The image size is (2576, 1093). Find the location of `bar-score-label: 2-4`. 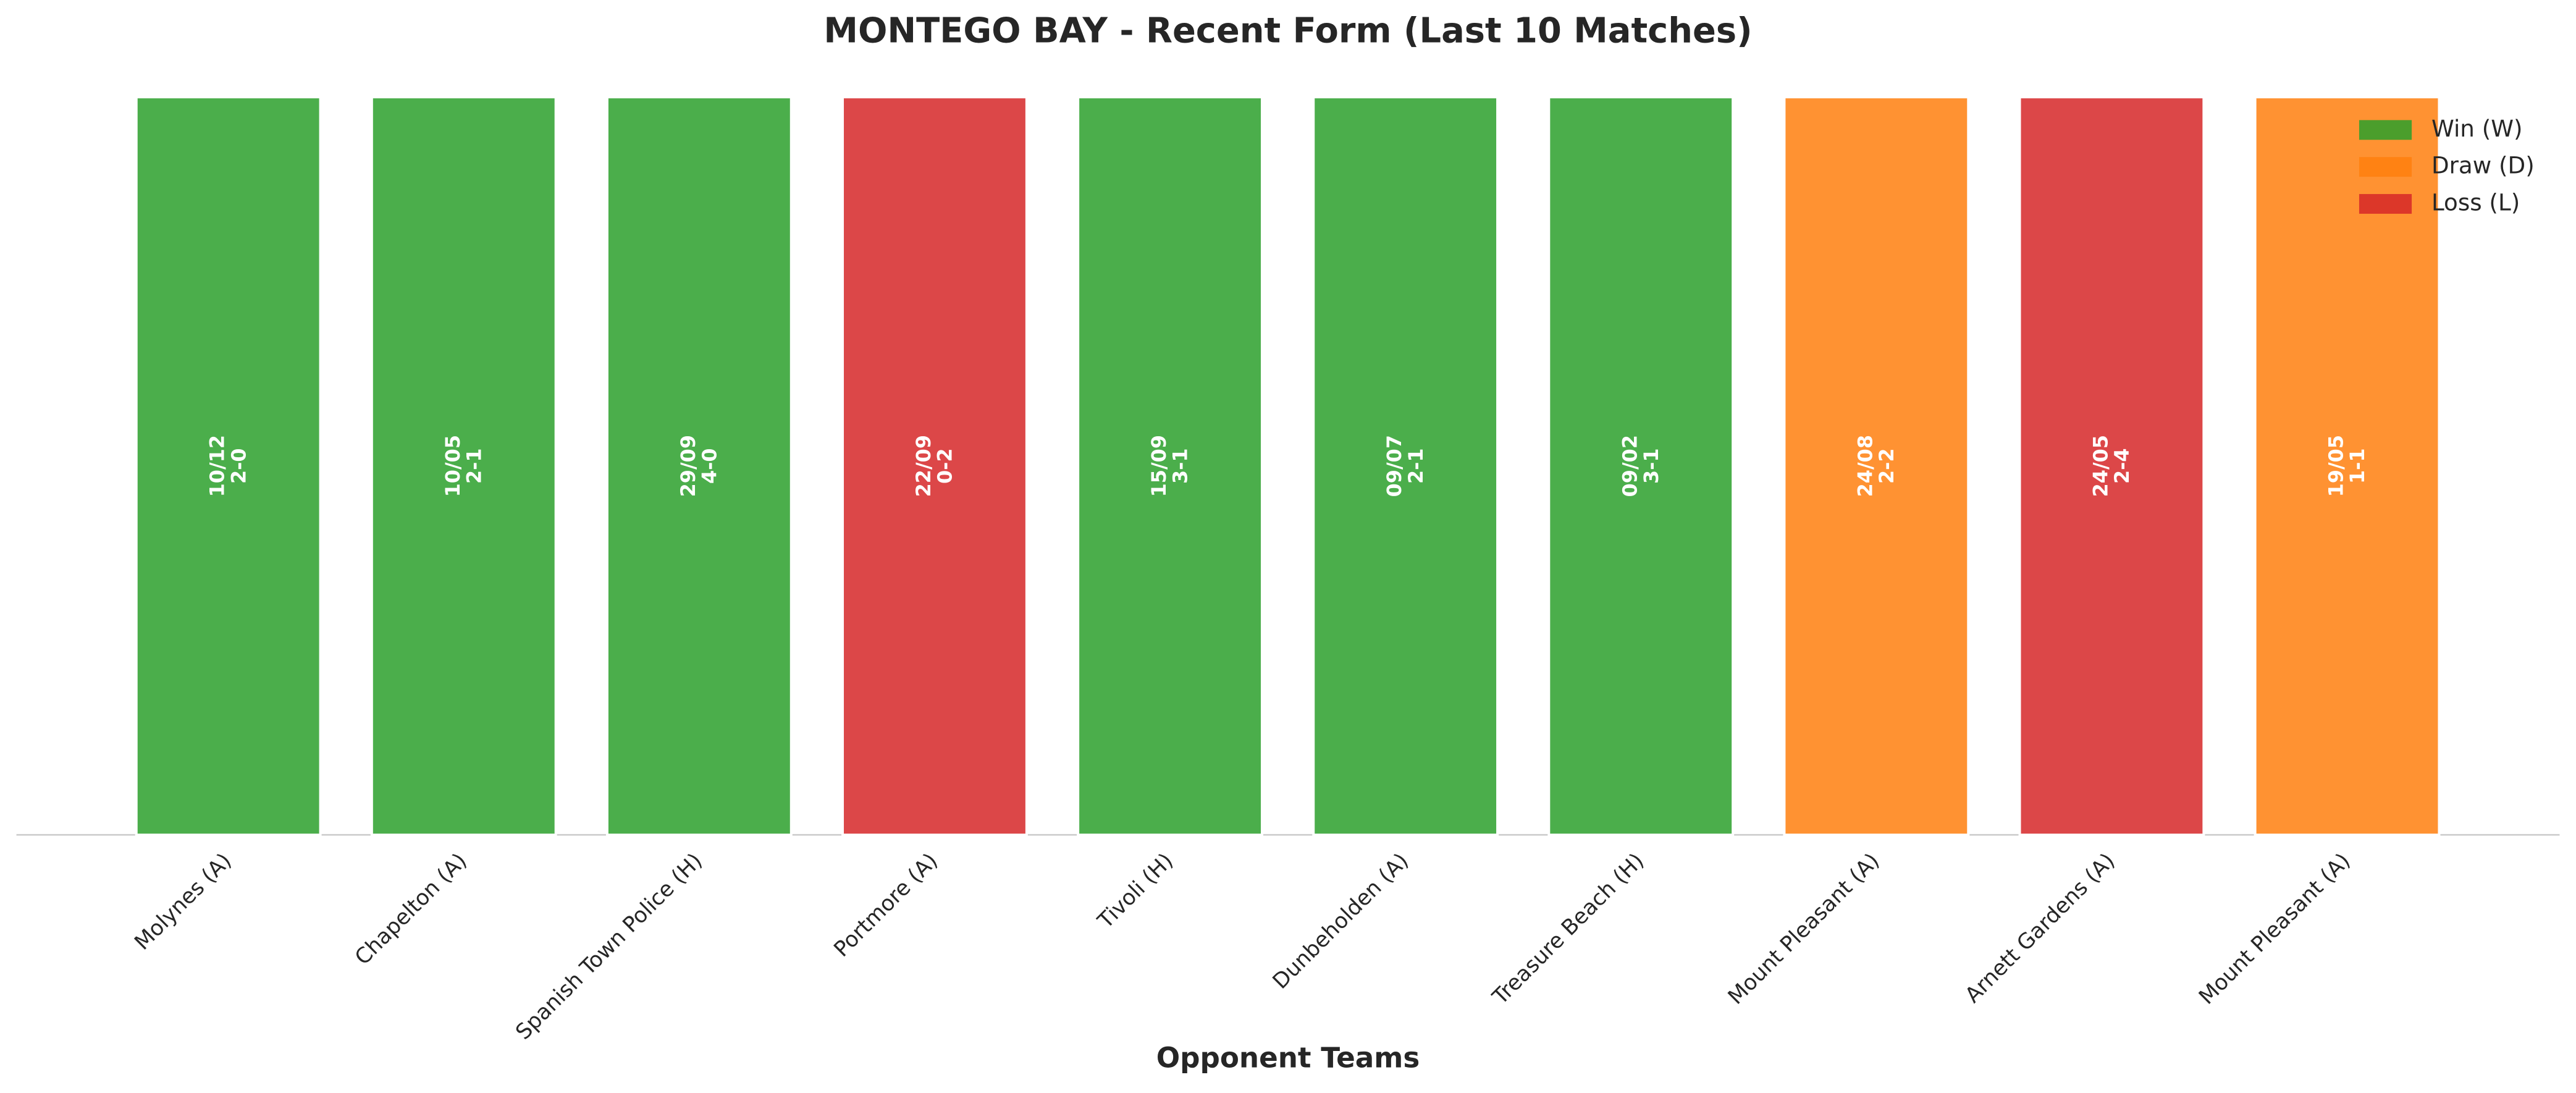

bar-score-label: 2-4 is located at coordinates (2122, 466).